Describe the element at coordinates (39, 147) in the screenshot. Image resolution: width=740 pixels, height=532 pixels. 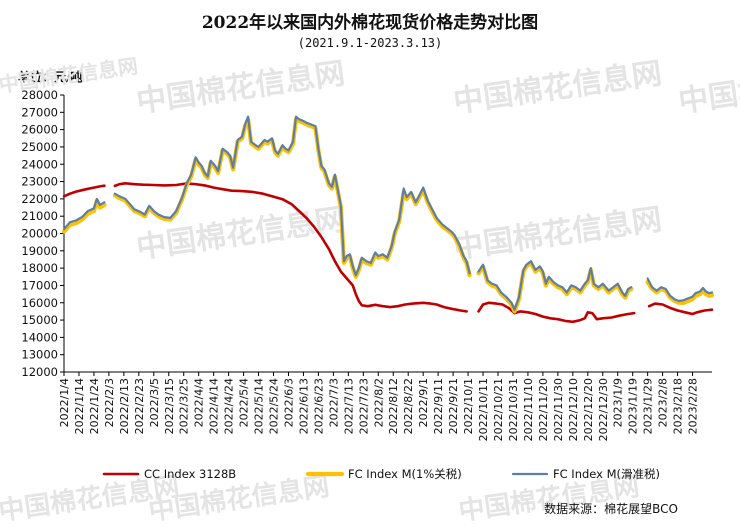
I see `y-tick-label: 25000` at that location.